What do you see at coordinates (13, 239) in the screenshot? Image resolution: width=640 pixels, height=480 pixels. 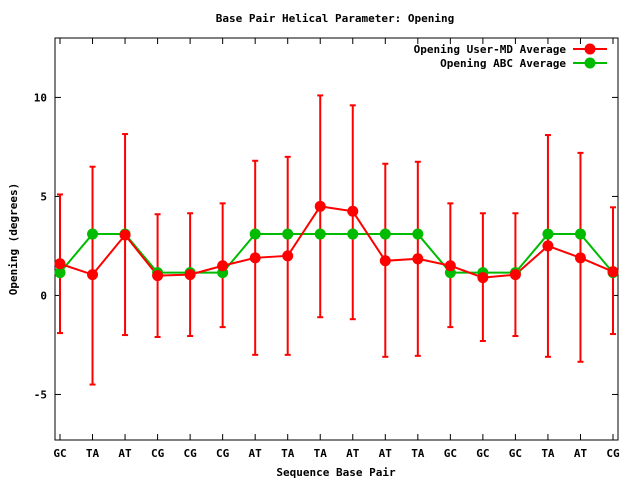 I see `y-axis-label: Opening (degrees)` at bounding box center [13, 239].